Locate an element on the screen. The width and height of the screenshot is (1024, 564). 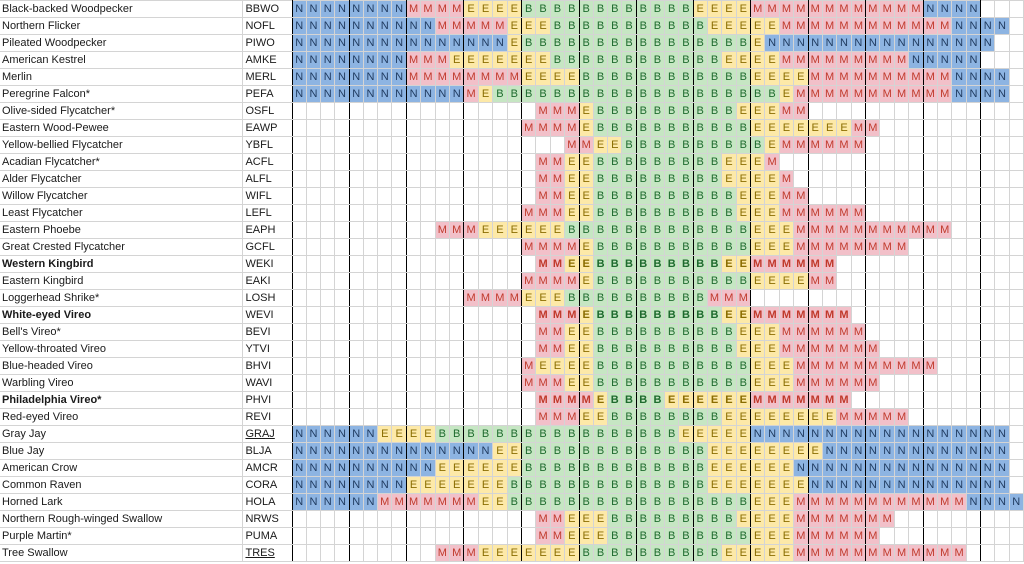
species-code-cell: LEFL is located at coordinates (267, 213).